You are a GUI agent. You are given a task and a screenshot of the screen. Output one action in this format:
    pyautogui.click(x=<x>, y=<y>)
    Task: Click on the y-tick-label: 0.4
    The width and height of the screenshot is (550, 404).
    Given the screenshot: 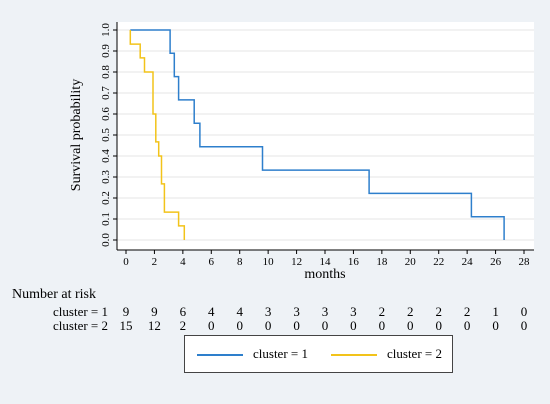 What is the action you would take?
    pyautogui.click(x=106, y=156)
    